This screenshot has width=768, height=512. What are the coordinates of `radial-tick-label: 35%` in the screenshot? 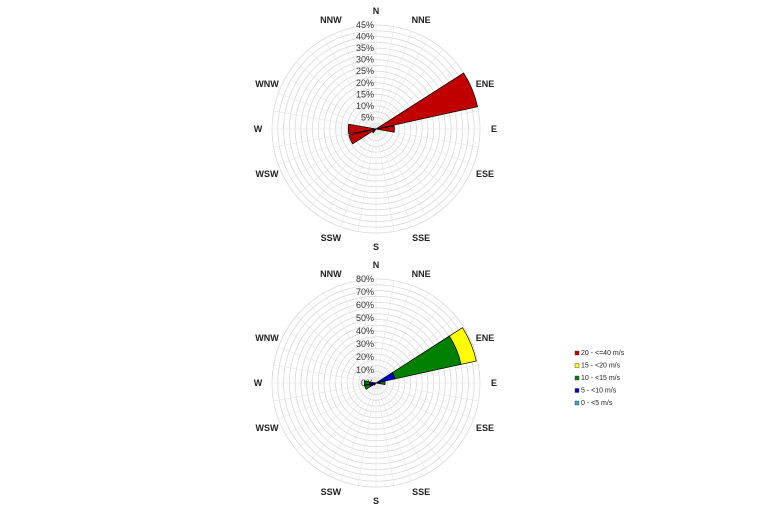 It's located at (365, 48).